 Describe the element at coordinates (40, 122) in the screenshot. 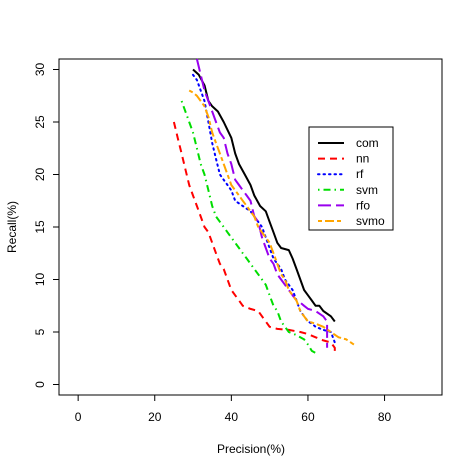

I see `y-tick-label: 25` at that location.